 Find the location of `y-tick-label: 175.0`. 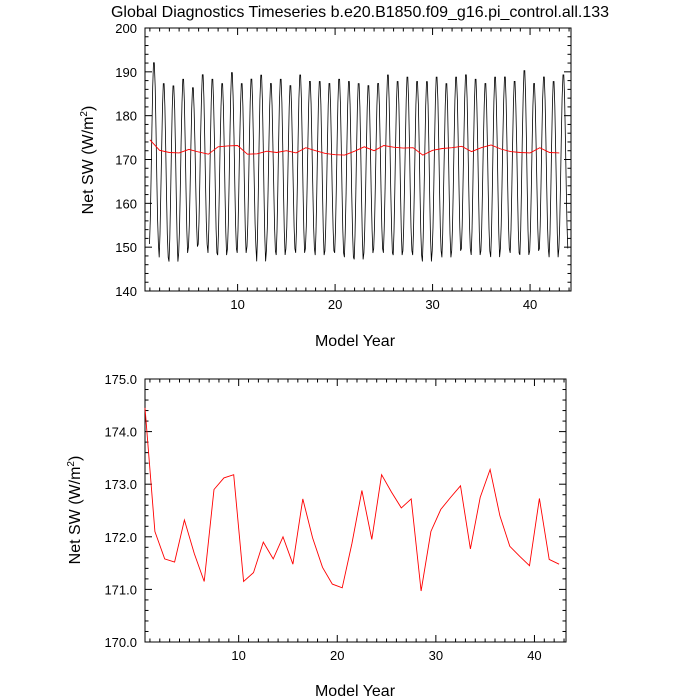

y-tick-label: 175.0 is located at coordinates (120, 379).